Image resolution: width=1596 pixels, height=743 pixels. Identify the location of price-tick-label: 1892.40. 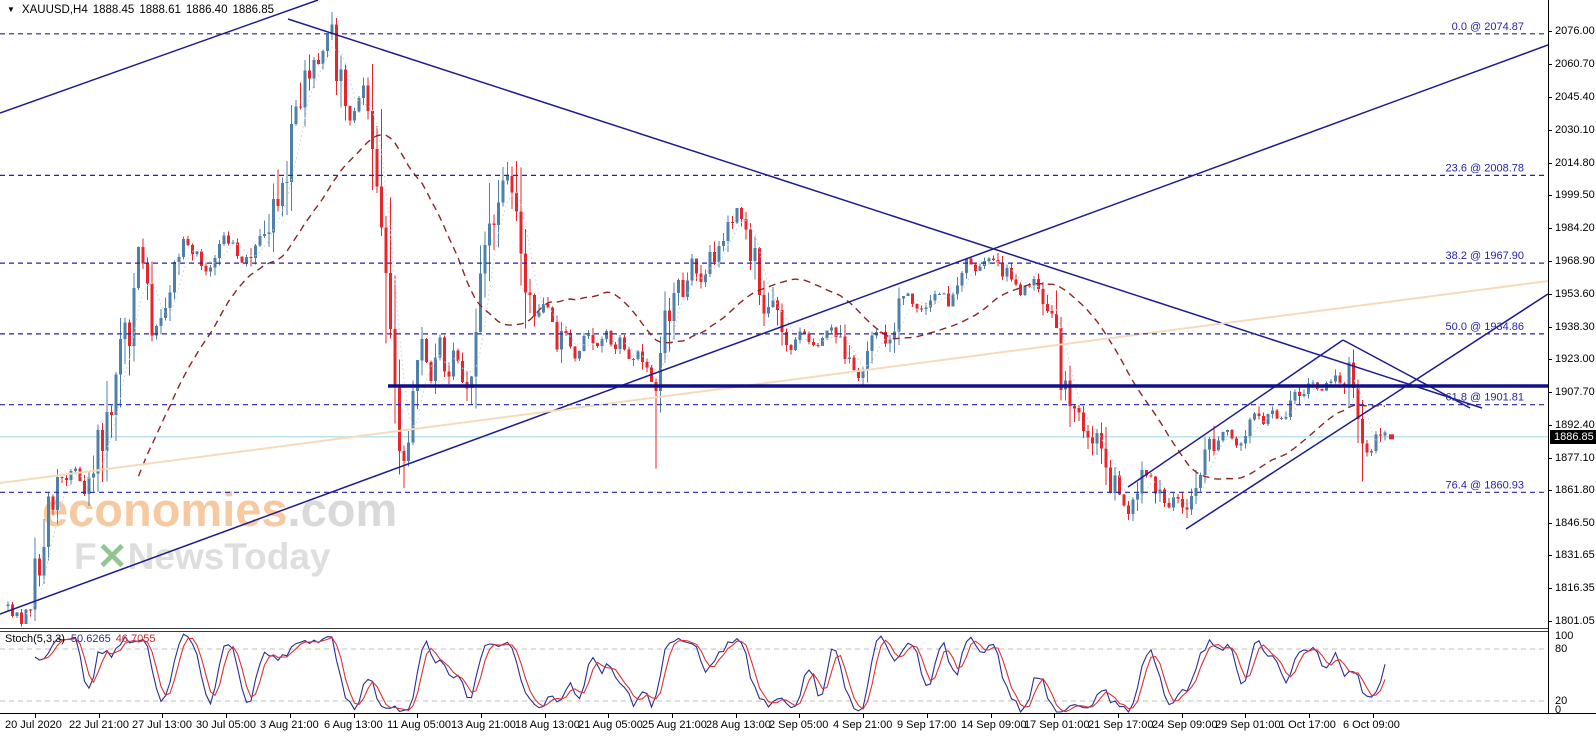
(1575, 425).